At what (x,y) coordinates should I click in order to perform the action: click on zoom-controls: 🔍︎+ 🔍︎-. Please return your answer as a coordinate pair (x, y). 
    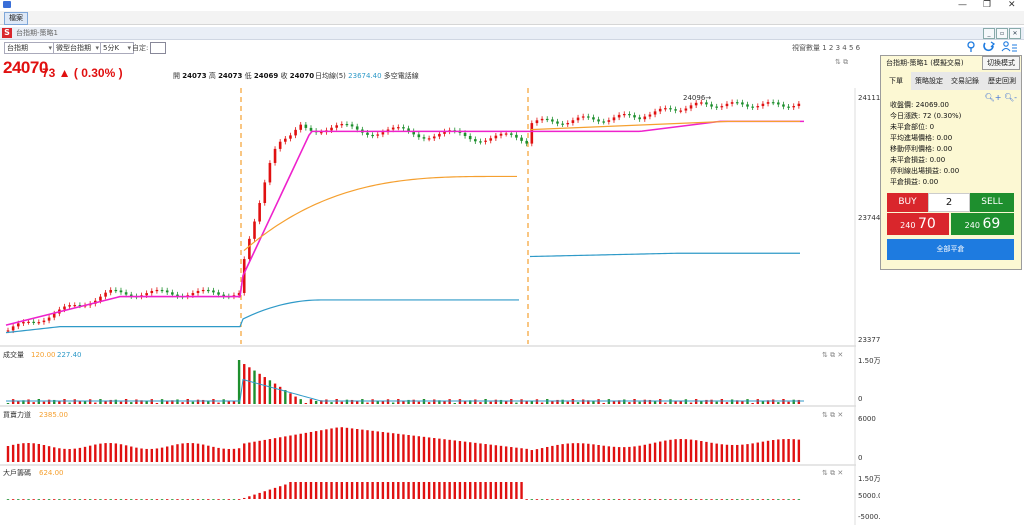
    Looking at the image, I should click on (1001, 97).